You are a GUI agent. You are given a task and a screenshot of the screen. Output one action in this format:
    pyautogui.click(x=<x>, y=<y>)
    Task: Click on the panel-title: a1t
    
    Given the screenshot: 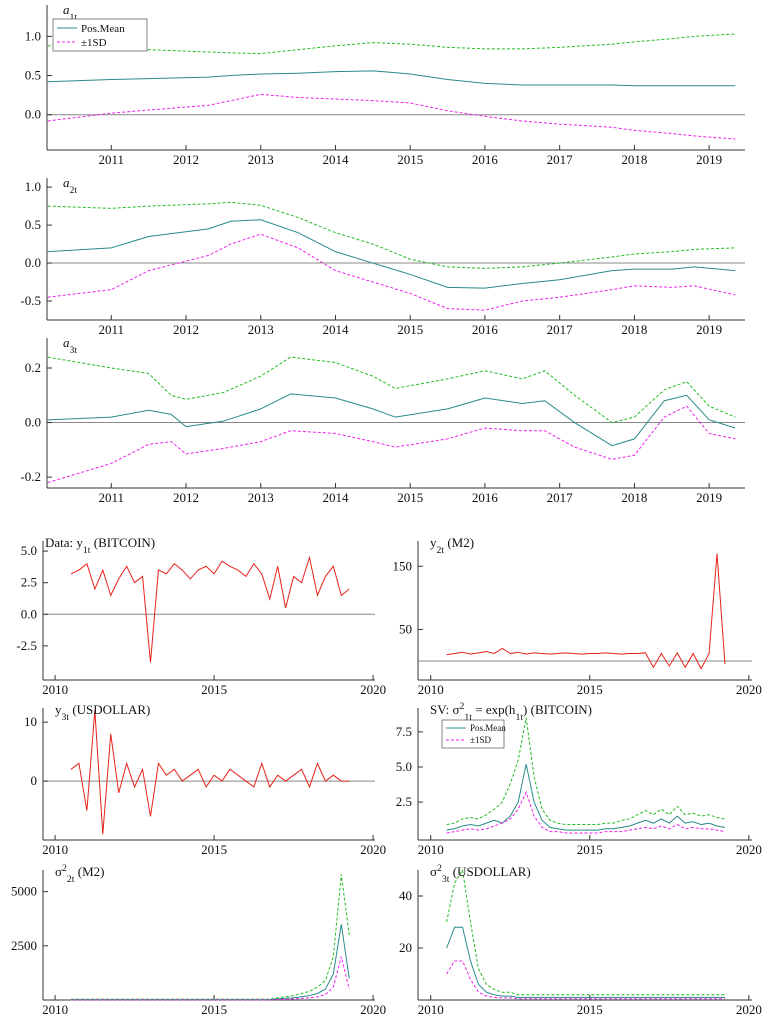 What is the action you would take?
    pyautogui.click(x=70, y=12)
    